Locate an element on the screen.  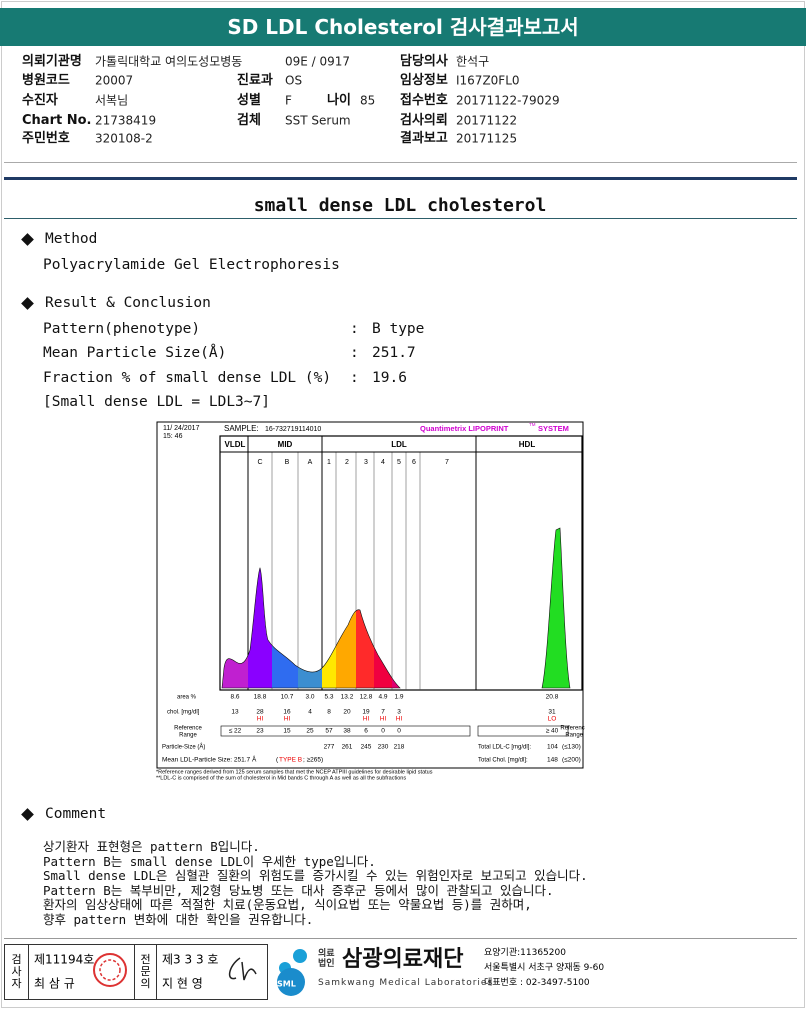
total-value: 104 is located at coordinates (552, 747).